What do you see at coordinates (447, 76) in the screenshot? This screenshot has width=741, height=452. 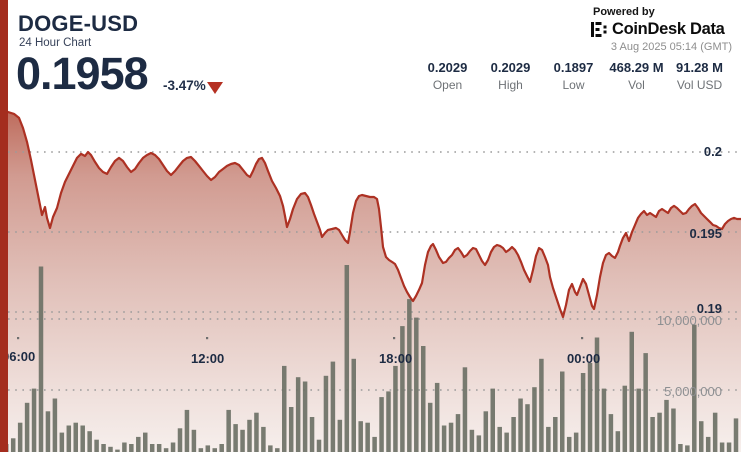 I see `stat-open: 0.2029 Open` at bounding box center [447, 76].